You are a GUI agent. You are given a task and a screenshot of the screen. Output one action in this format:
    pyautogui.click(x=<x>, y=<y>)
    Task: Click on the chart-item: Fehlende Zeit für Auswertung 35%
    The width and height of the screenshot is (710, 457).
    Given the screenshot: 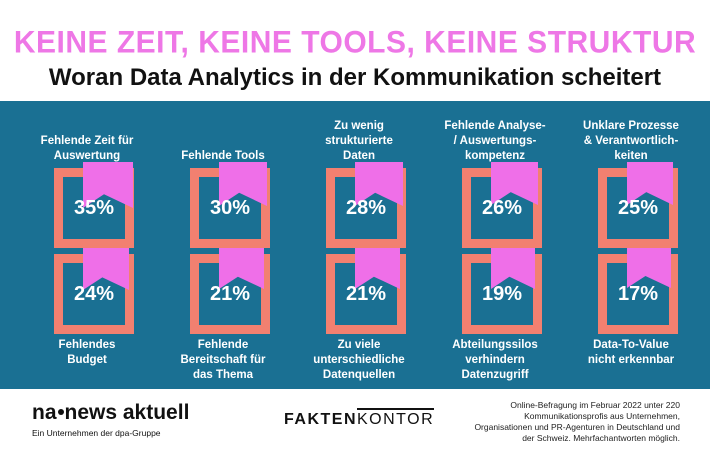 What is the action you would take?
    pyautogui.click(x=87, y=245)
    